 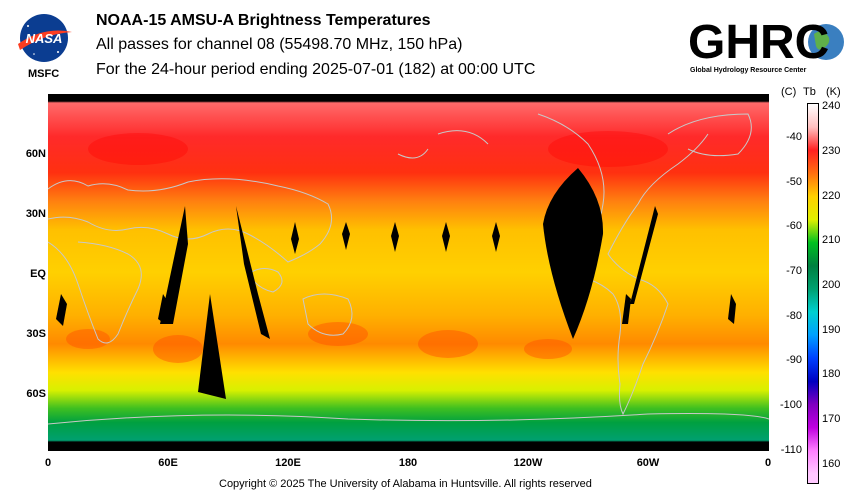 I want to click on lat-label-30s: 30S, so click(x=36, y=334).